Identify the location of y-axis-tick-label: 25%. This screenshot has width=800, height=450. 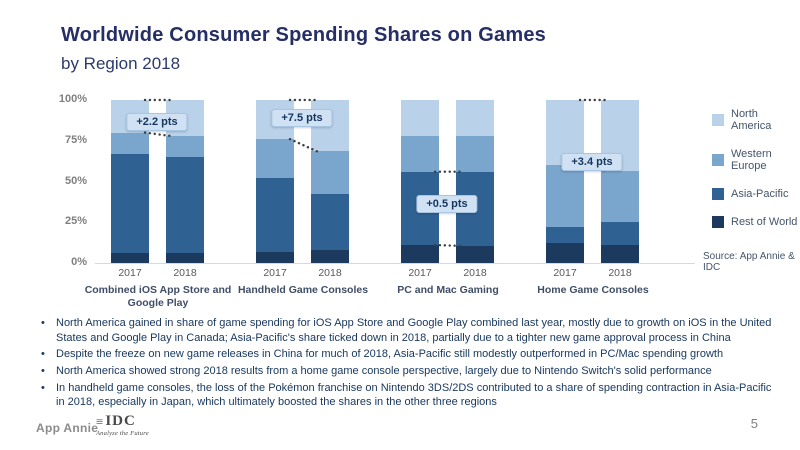
(75, 221).